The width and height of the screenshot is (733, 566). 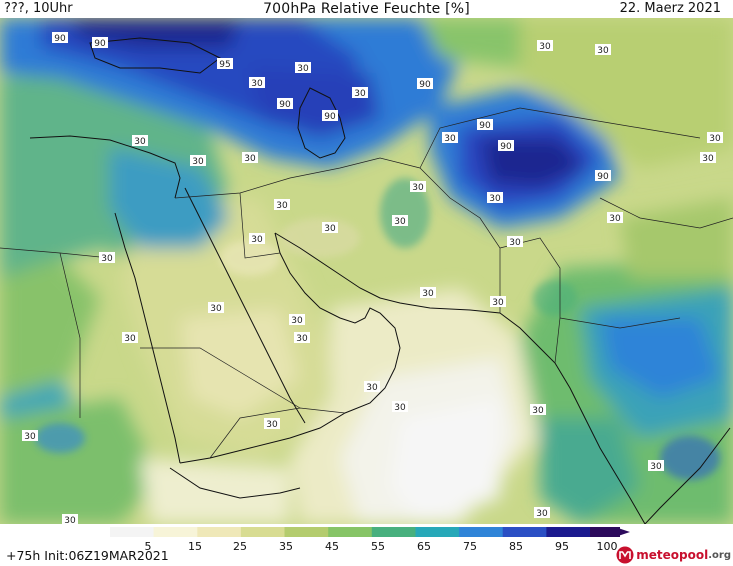 I want to click on svg-text: 95, so click(x=224, y=65).